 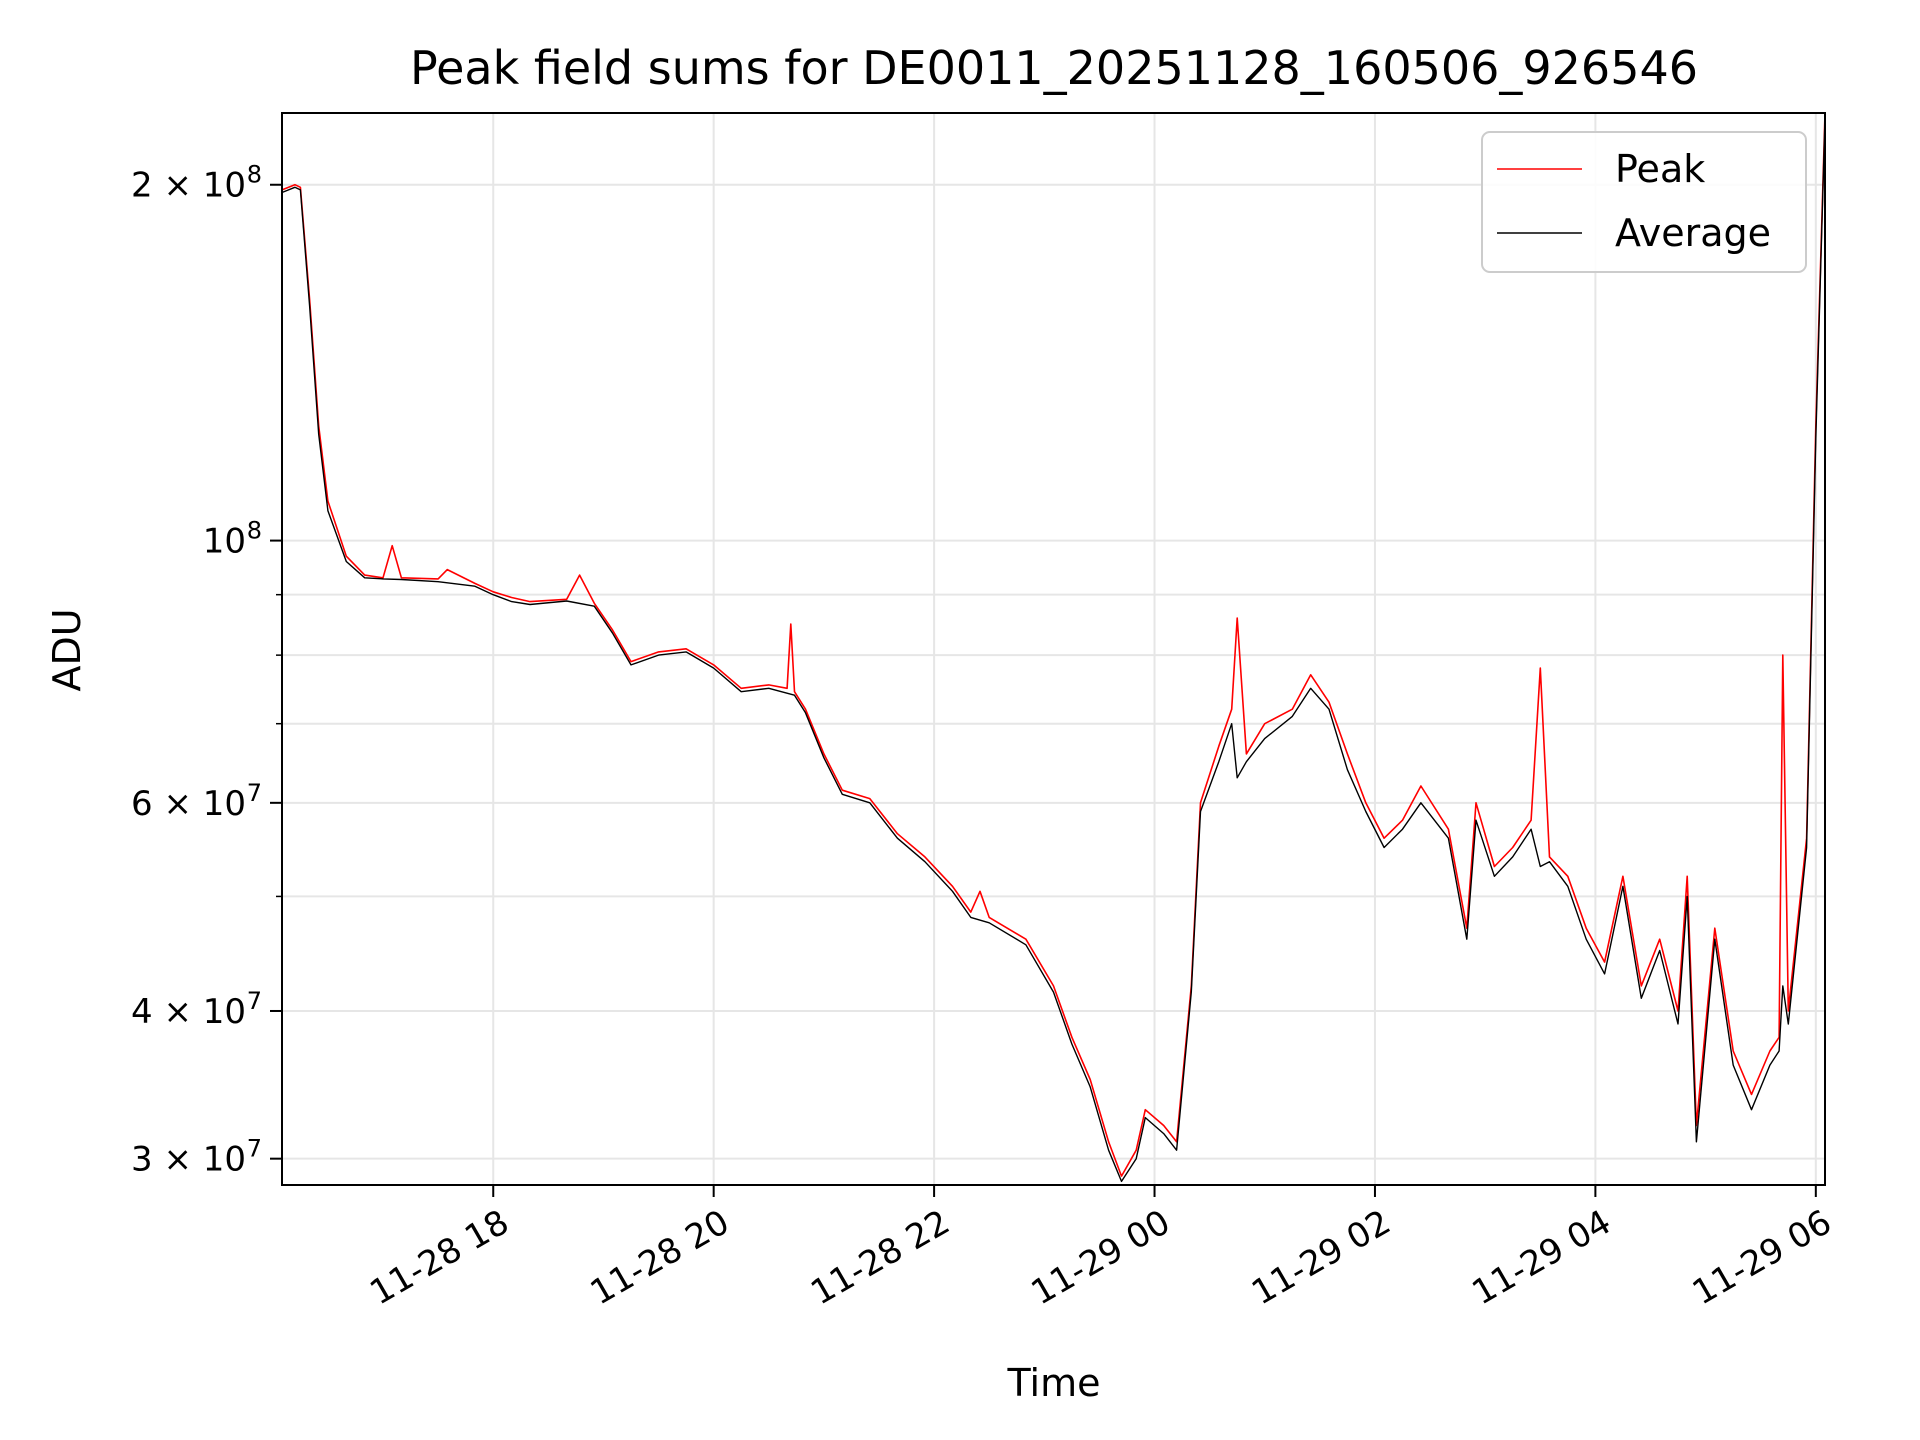 I want to click on y-tick-label: 74 × 10, so click(x=196, y=1009).